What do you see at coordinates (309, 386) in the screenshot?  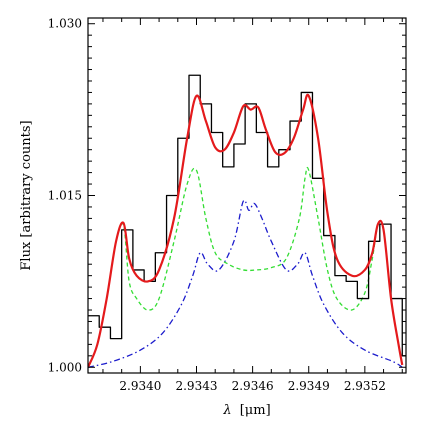 I see `x-tick-label: 2.9349` at bounding box center [309, 386].